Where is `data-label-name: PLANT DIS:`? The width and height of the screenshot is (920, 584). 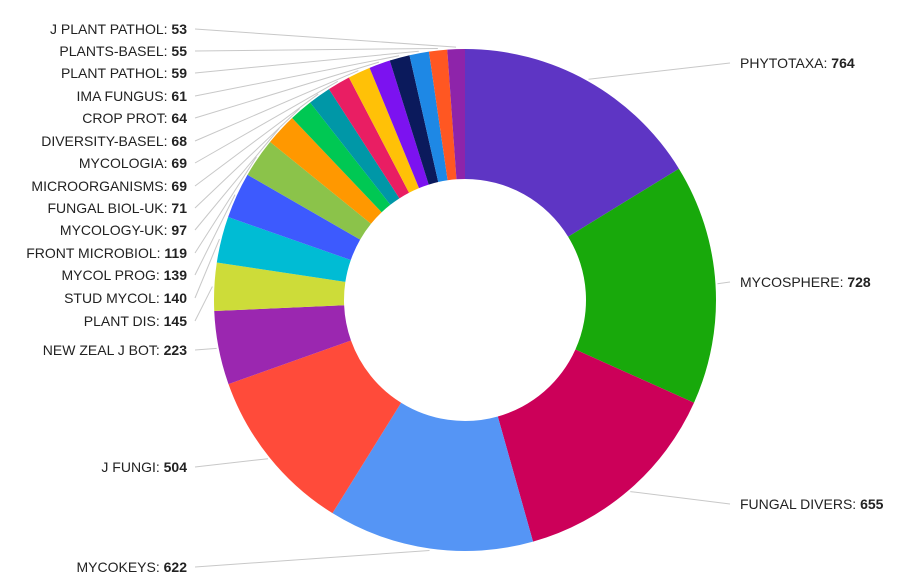 data-label-name: PLANT DIS: is located at coordinates (124, 321).